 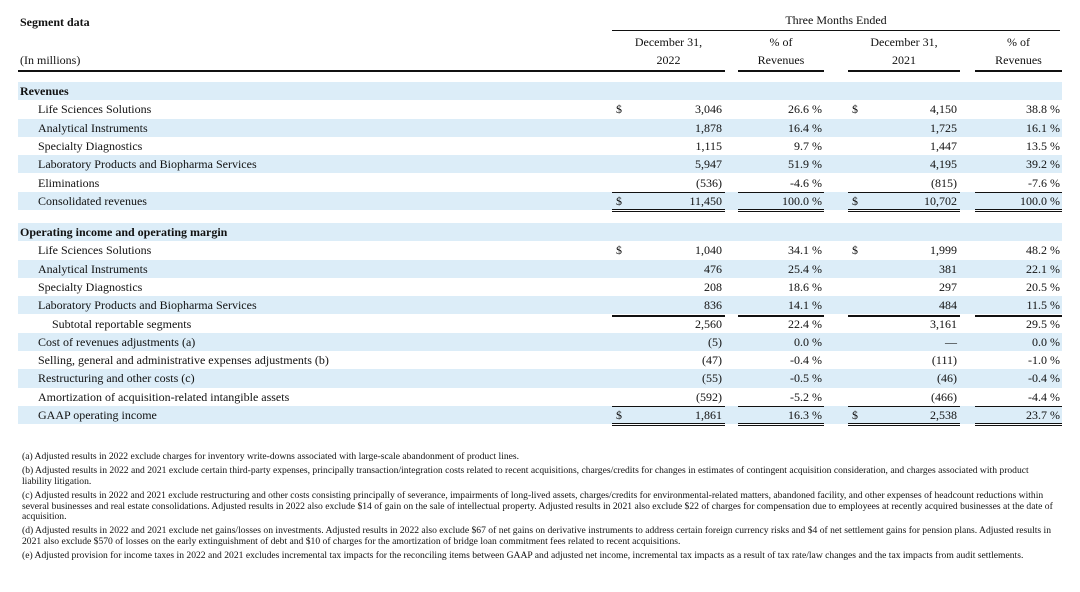 What do you see at coordinates (1046, 341) in the screenshot?
I see `percent: 0.0 %` at bounding box center [1046, 341].